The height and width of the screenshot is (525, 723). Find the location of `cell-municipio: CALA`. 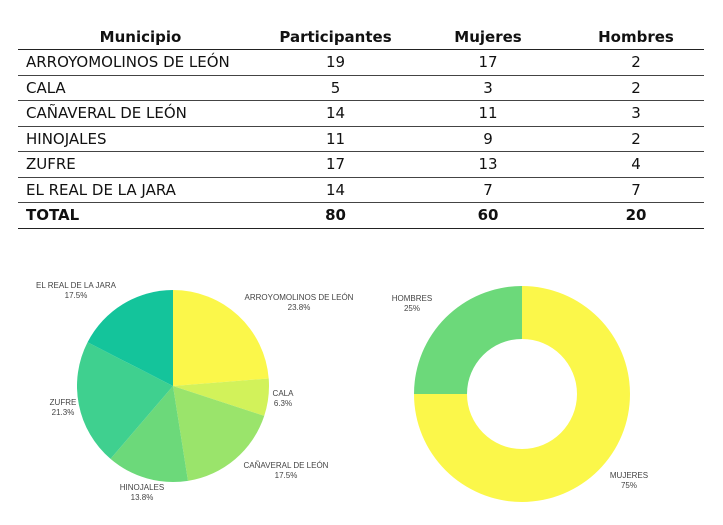

cell-municipio: CALA is located at coordinates (140, 88).